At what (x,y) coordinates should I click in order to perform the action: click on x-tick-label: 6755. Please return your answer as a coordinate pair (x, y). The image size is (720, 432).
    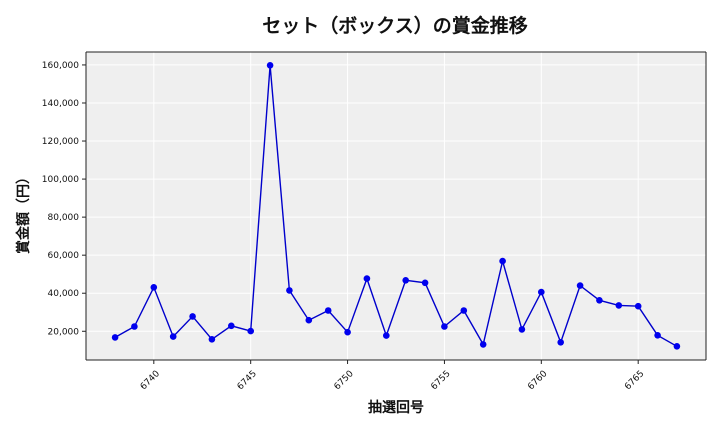
    Looking at the image, I should click on (440, 380).